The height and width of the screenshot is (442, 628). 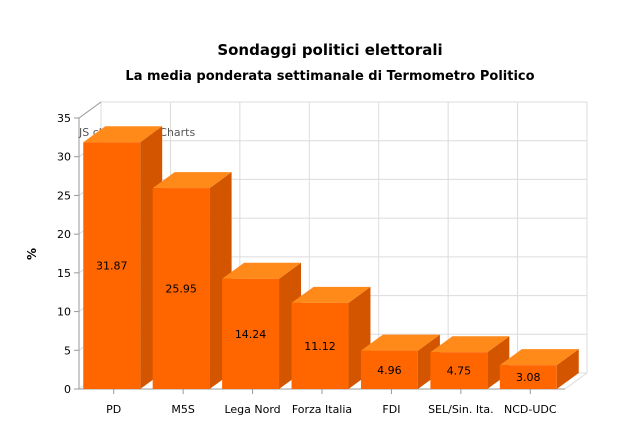 I want to click on data-label: 31.87, so click(x=112, y=266).